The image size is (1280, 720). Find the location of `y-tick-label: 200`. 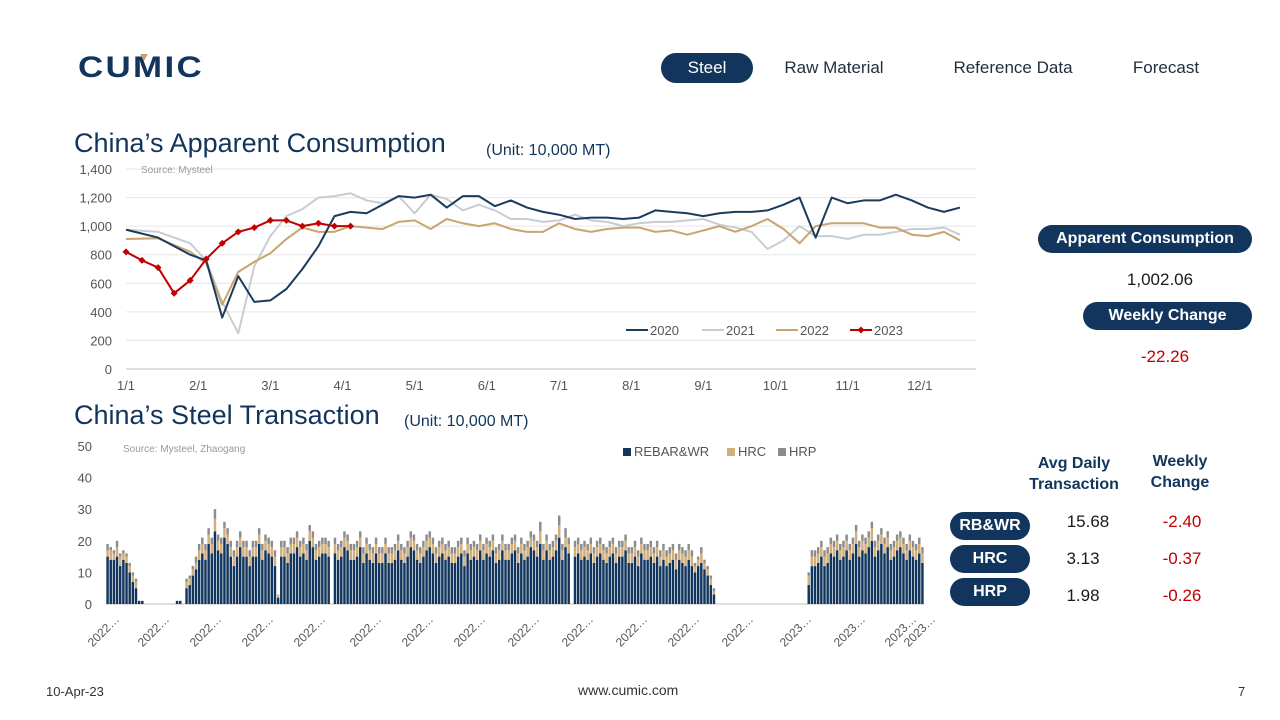

y-tick-label: 200 is located at coordinates (101, 340).